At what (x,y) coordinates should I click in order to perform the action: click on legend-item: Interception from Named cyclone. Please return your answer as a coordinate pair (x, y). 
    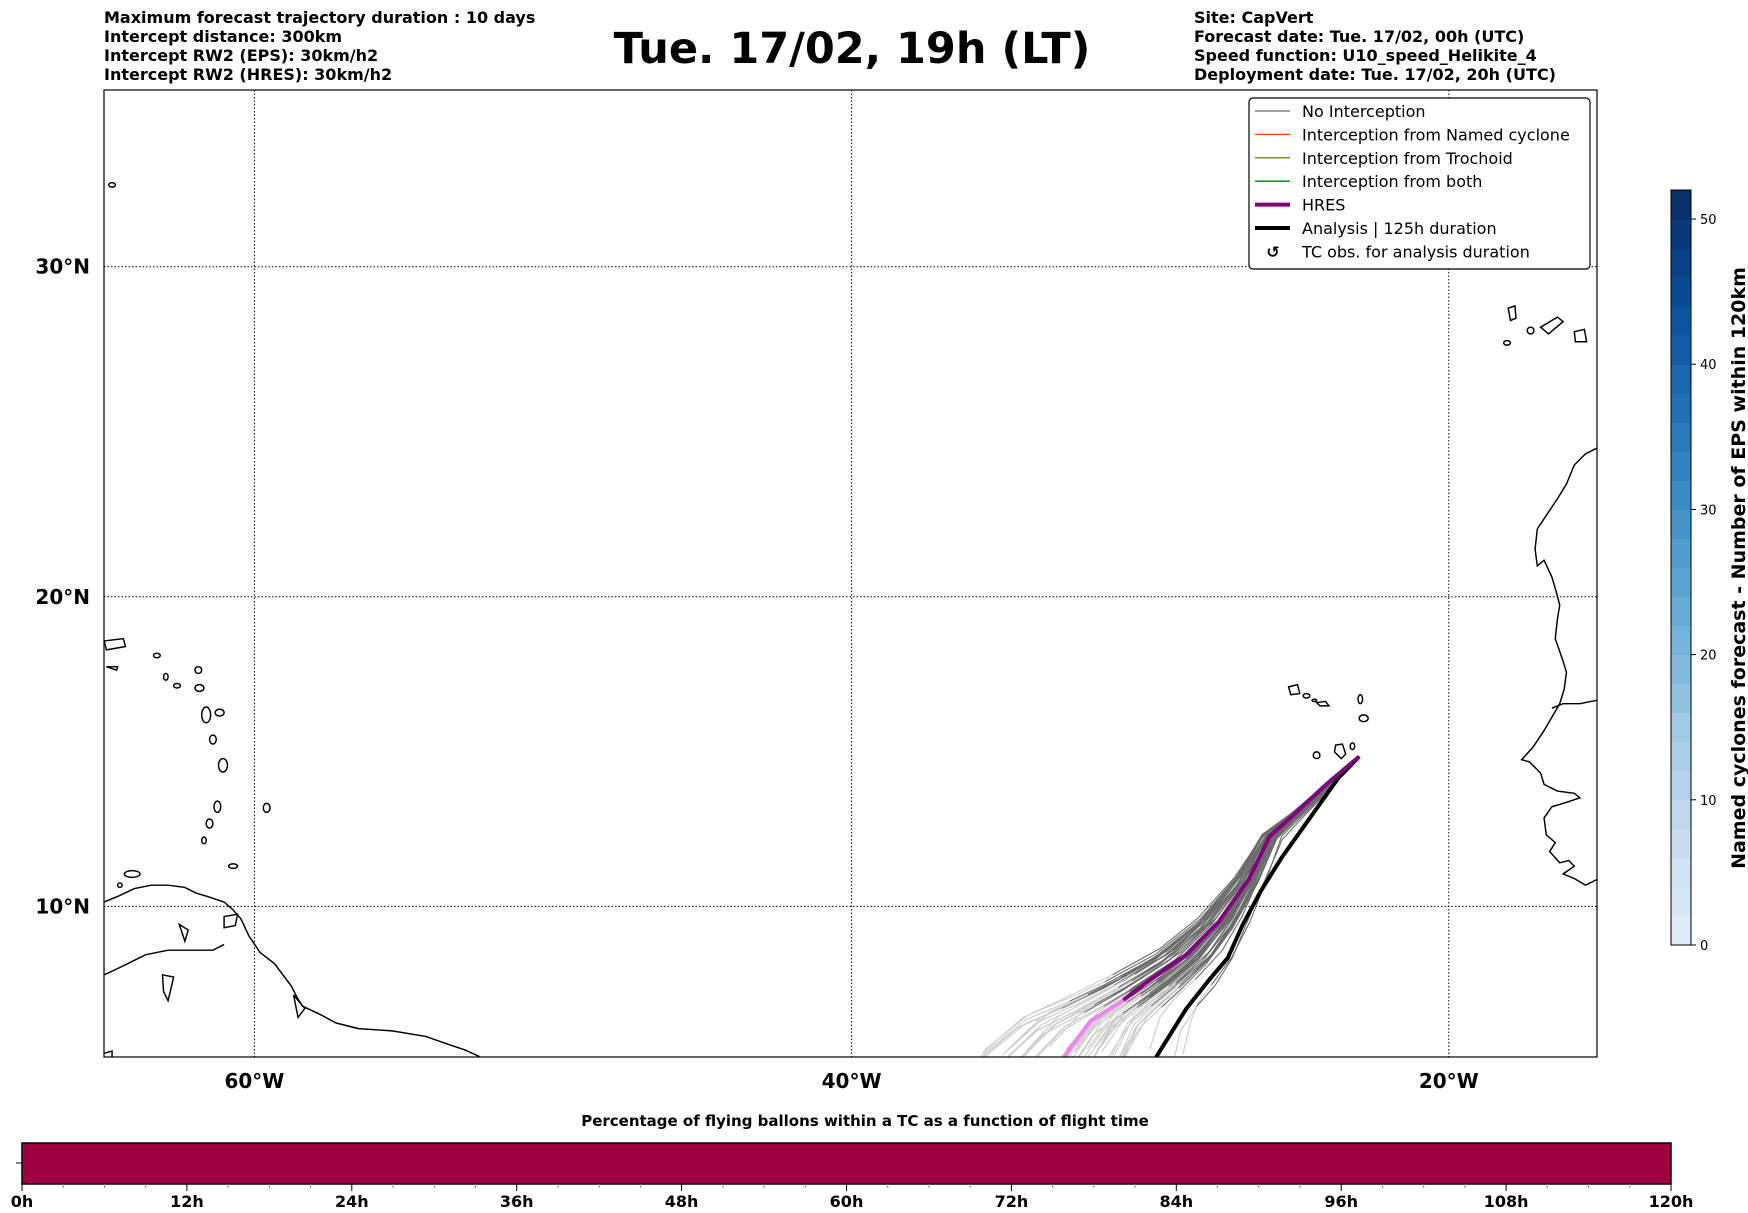
    Looking at the image, I should click on (1412, 134).